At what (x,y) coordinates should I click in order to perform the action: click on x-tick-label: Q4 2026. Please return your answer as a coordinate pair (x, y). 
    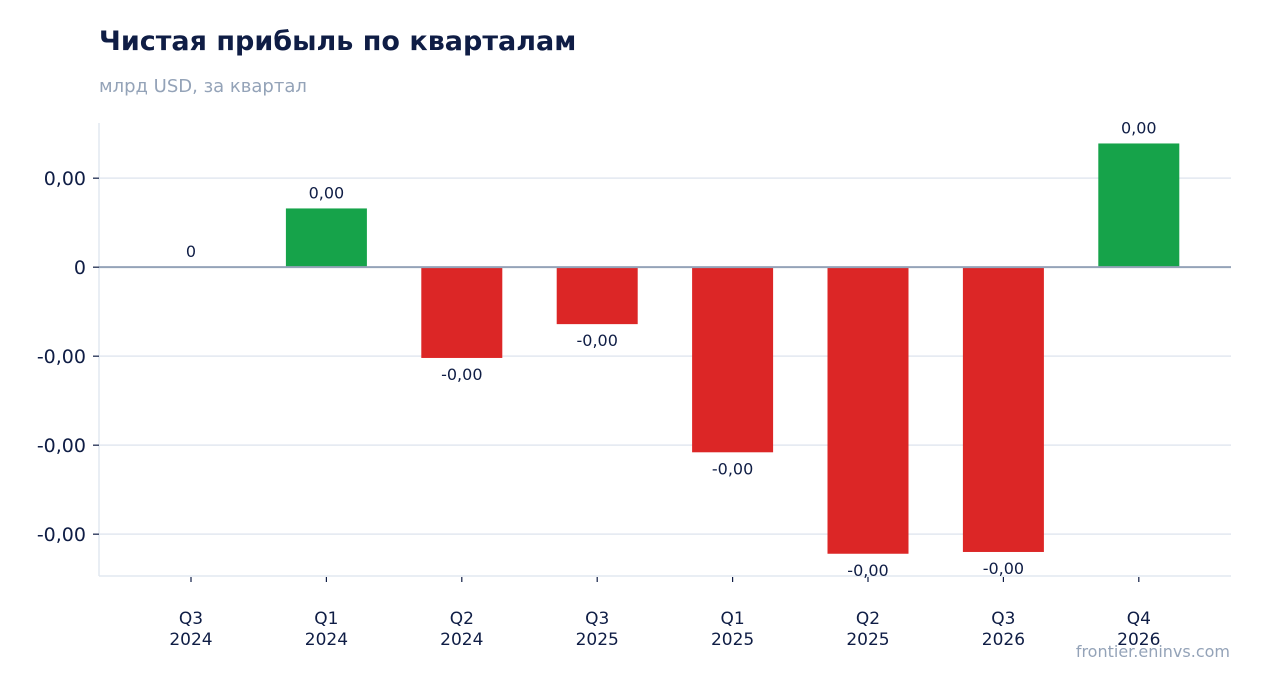
    Looking at the image, I should click on (1138, 629).